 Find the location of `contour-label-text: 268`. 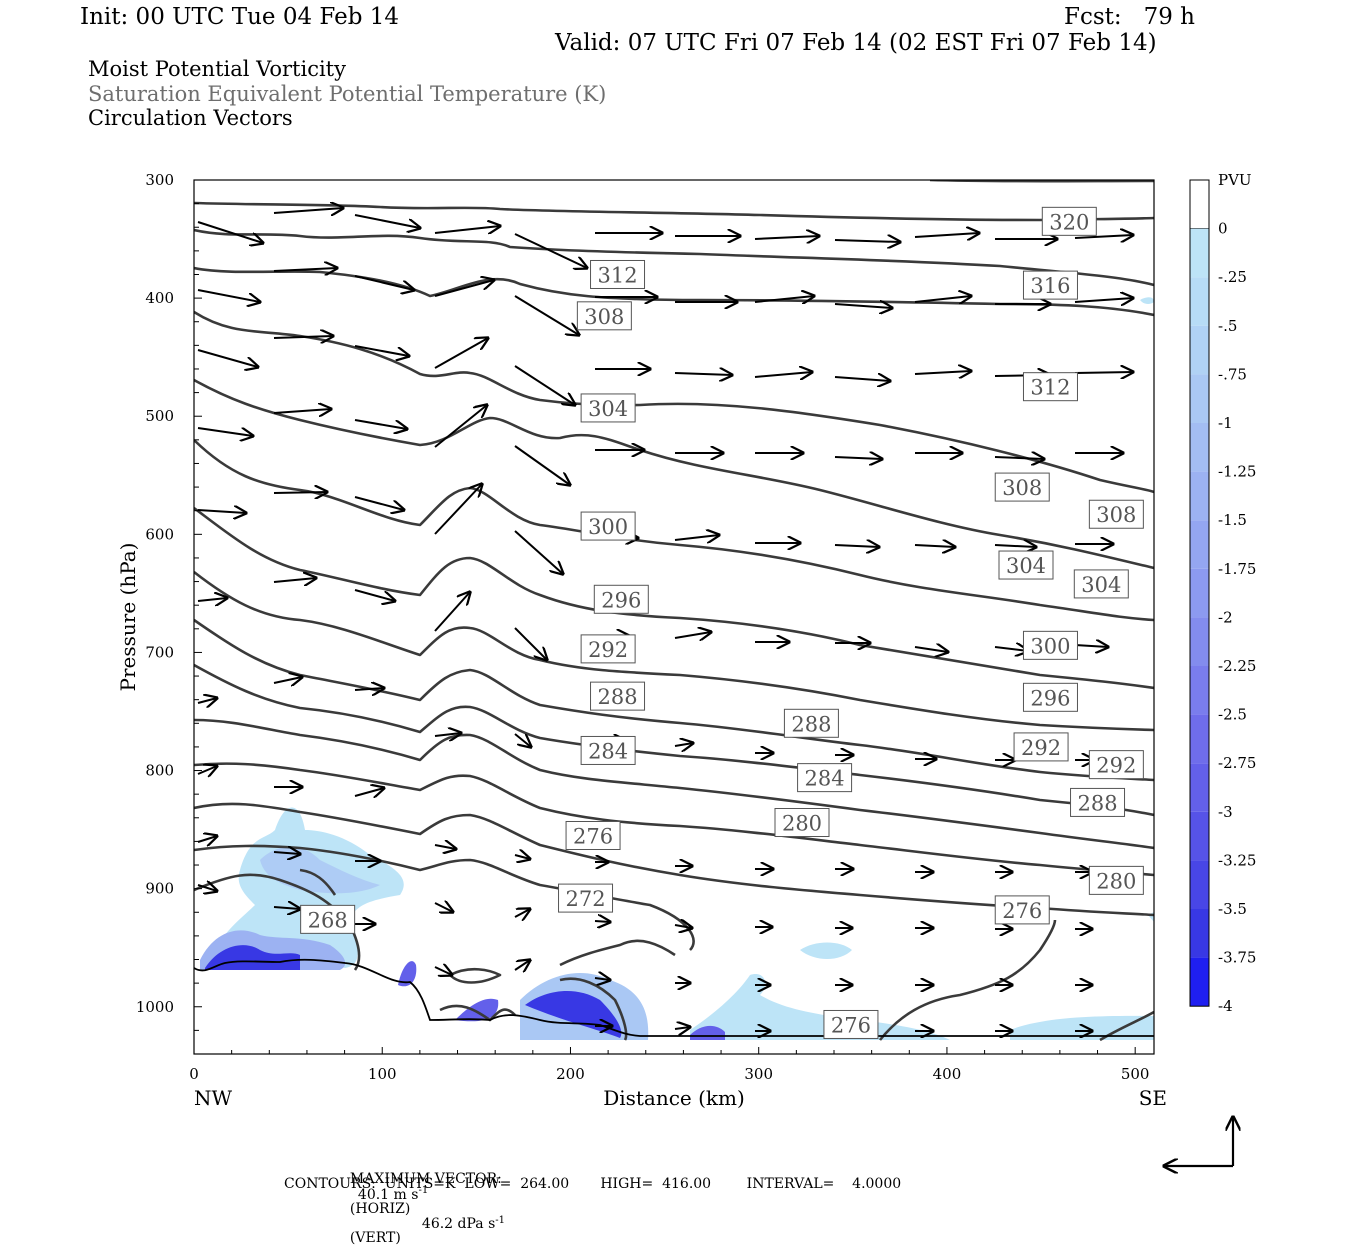

contour-label-text: 268 is located at coordinates (328, 920).